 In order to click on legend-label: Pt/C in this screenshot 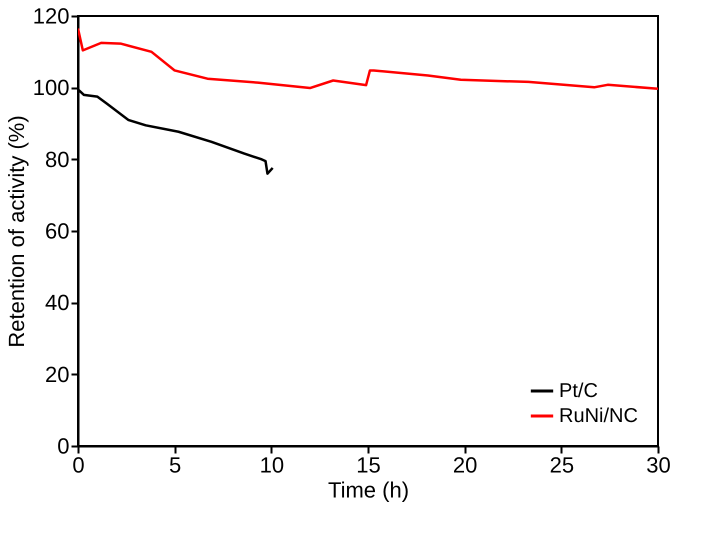, I will do `click(578, 391)`.